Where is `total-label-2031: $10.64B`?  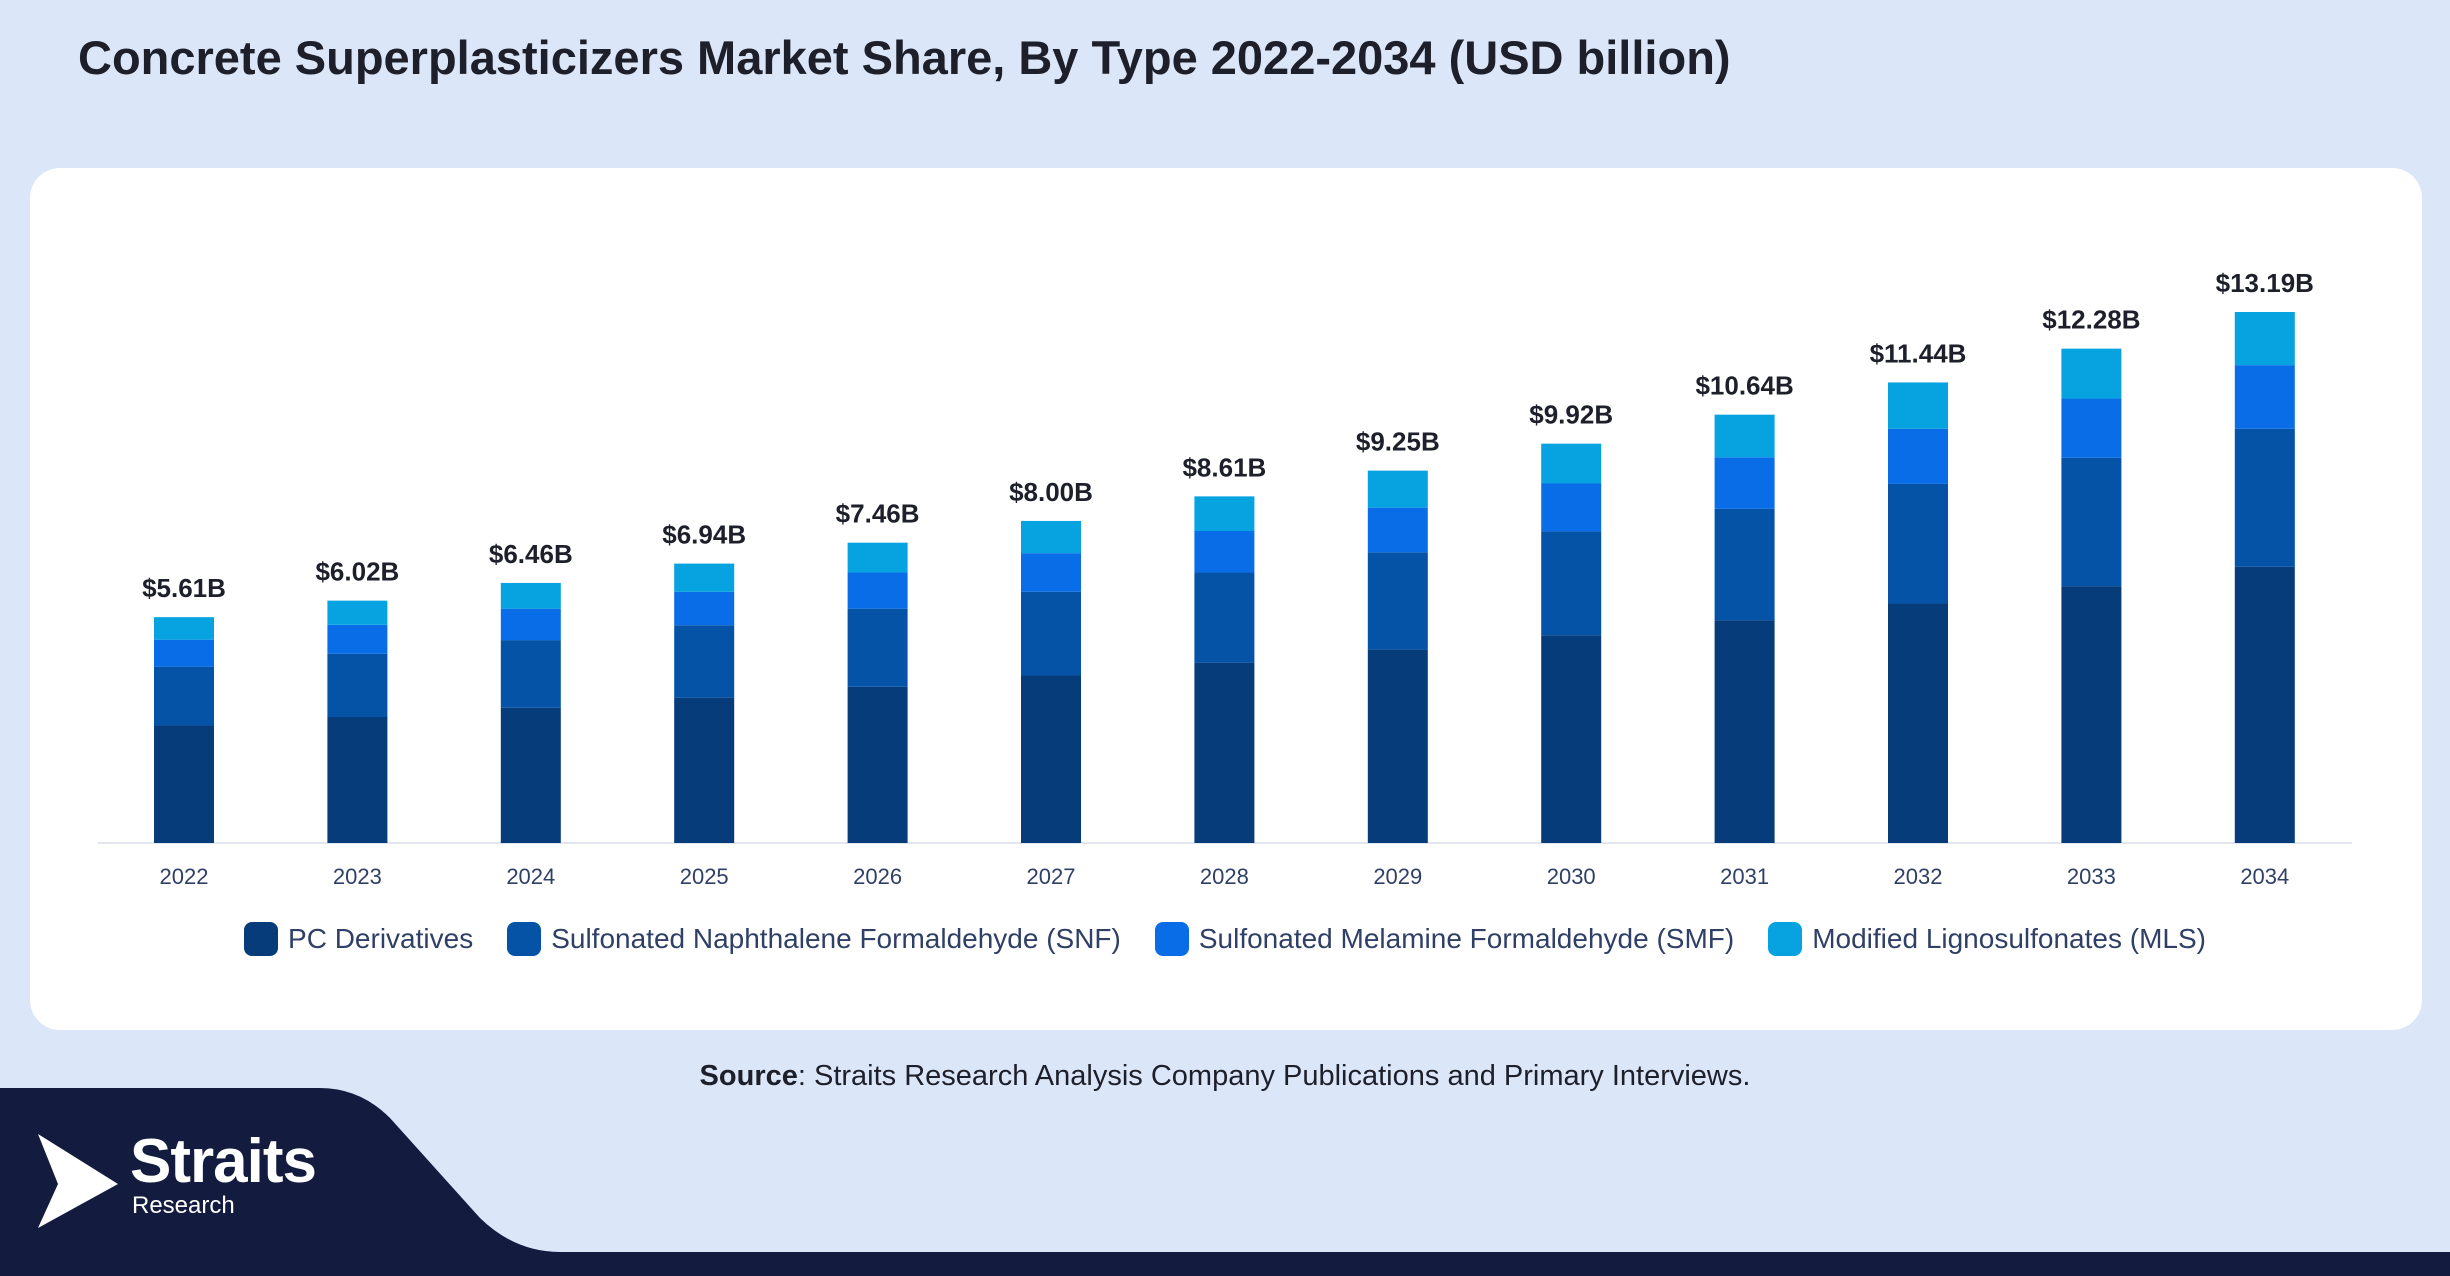
total-label-2031: $10.64B is located at coordinates (1744, 386).